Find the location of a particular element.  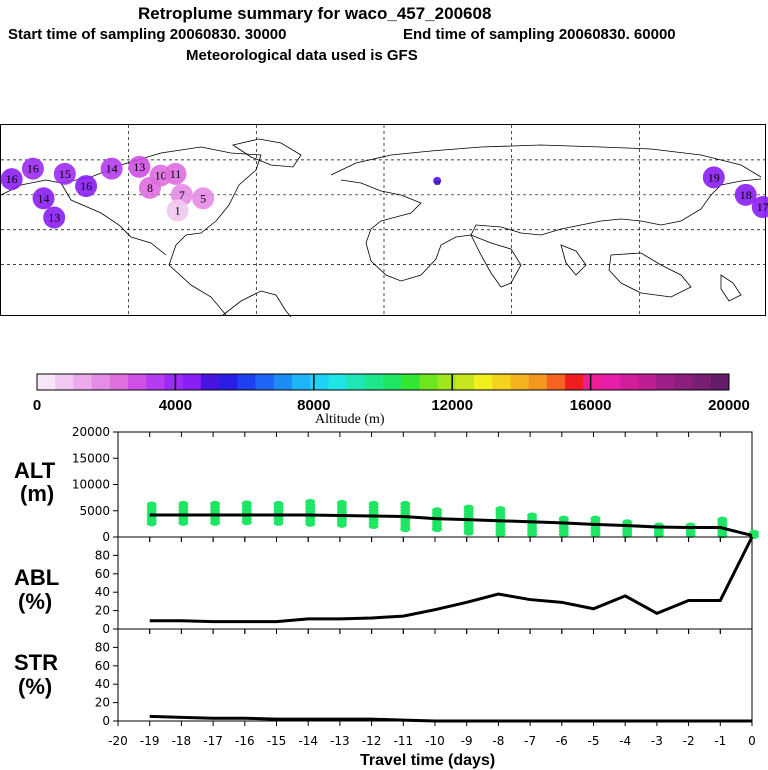

x-tick-label: -19 is located at coordinates (150, 741).